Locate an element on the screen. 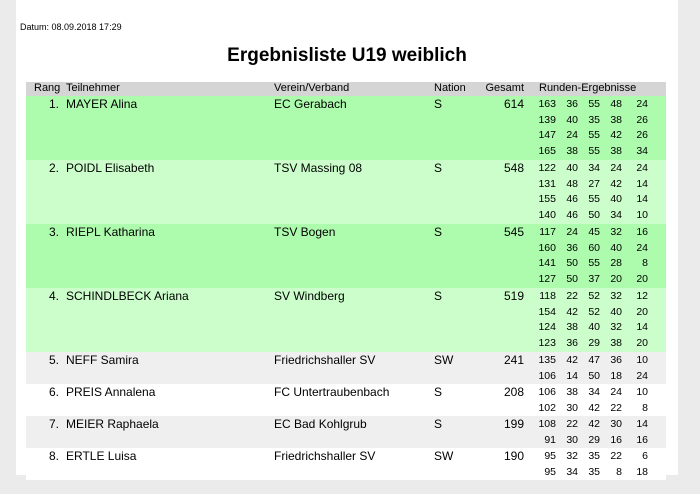  round-line: 160 36 60 40 24 is located at coordinates (596, 250).